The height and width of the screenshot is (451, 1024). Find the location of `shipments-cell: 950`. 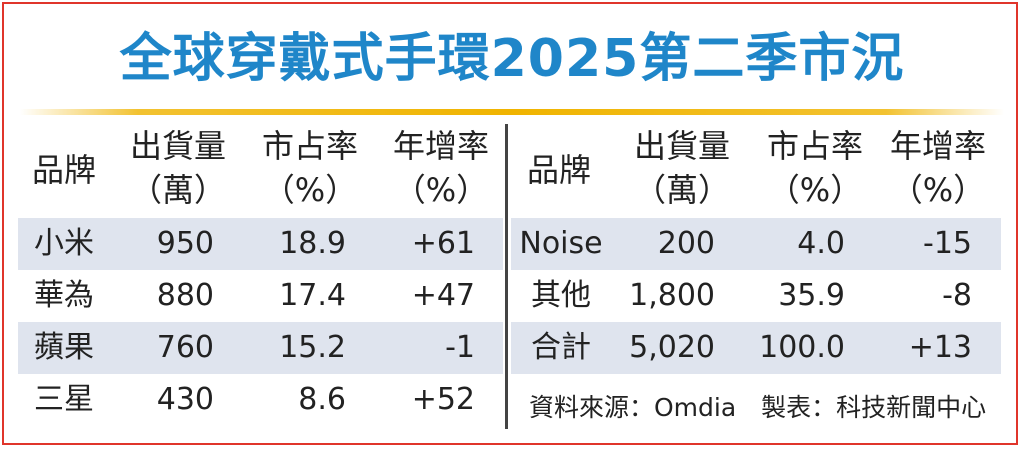

shipments-cell: 950 is located at coordinates (185, 243).